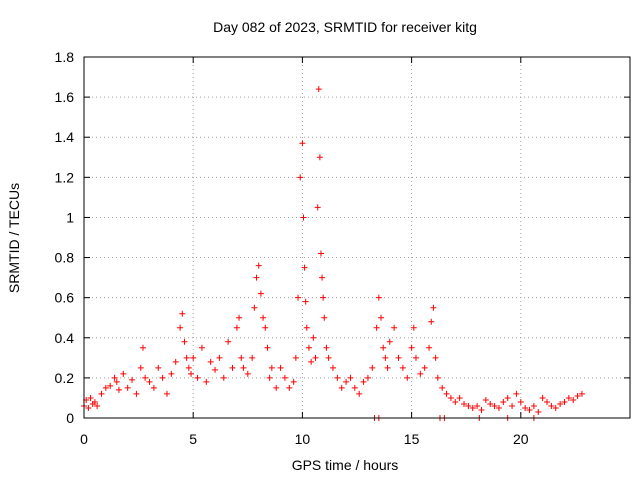 The height and width of the screenshot is (480, 640). Describe the element at coordinates (193, 439) in the screenshot. I see `x-tick-label: 5` at that location.